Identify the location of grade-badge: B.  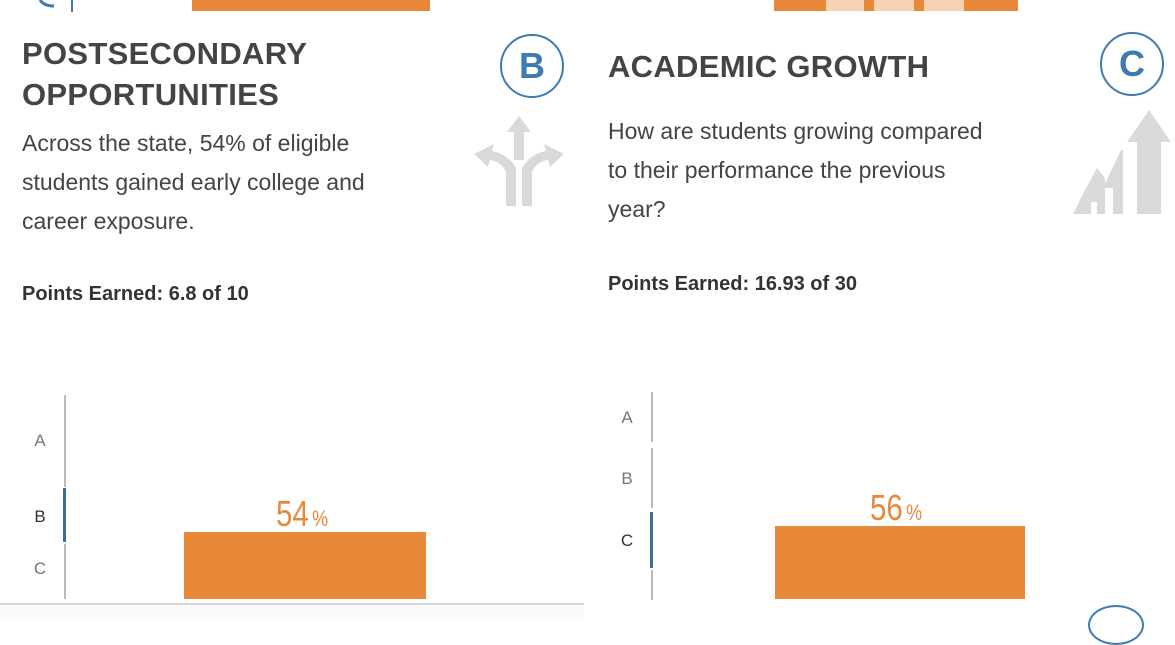
(532, 66).